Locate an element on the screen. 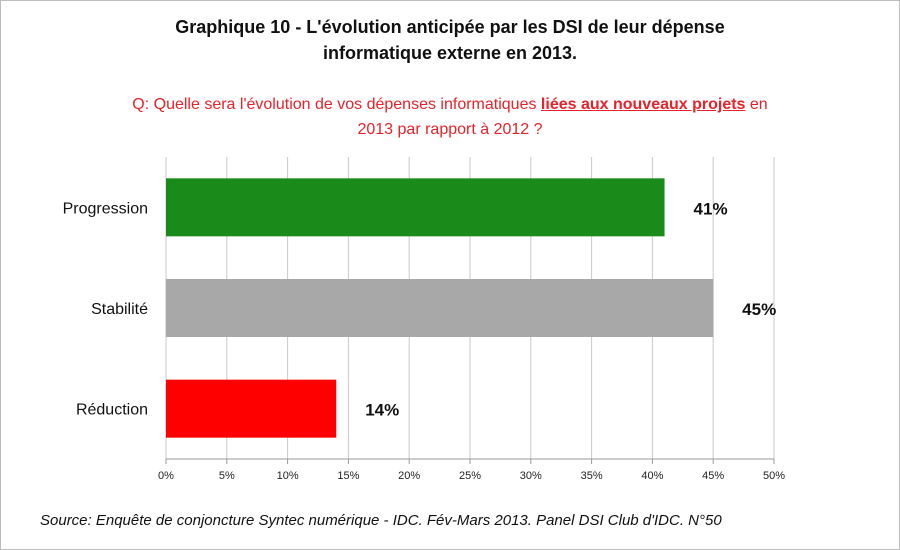 The image size is (900, 550). x-tick-label: 5% is located at coordinates (227, 476).